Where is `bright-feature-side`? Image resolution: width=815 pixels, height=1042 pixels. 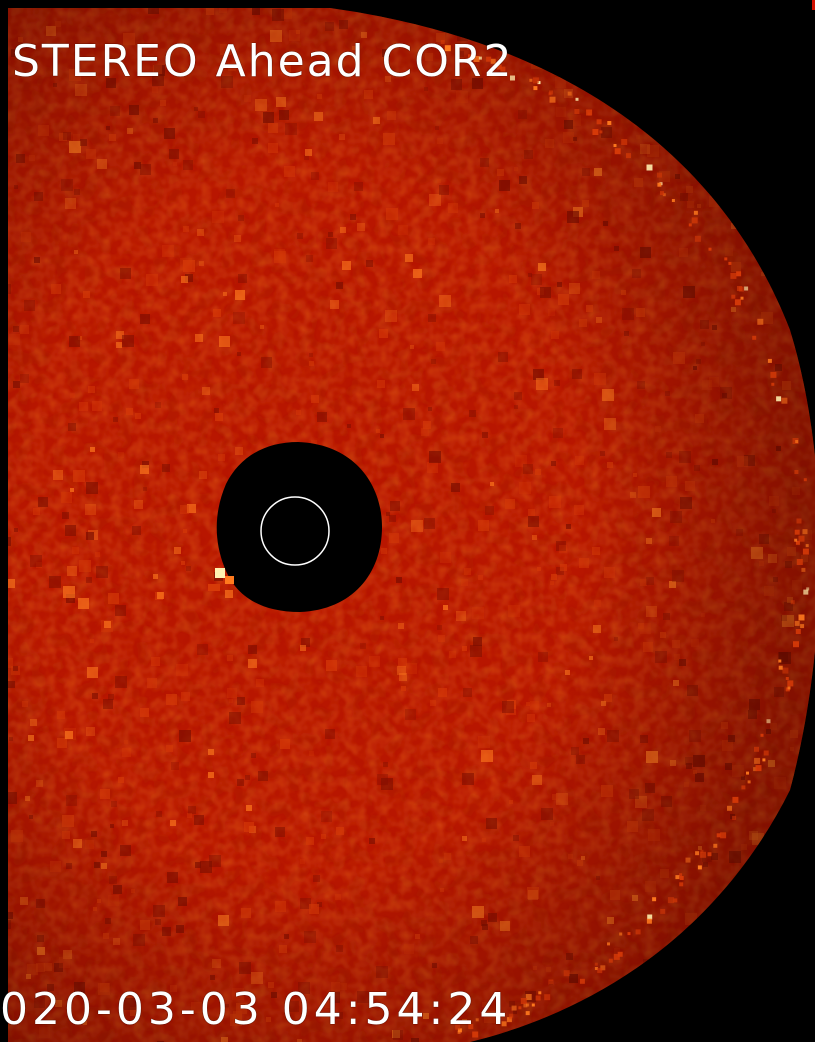 bright-feature-side is located at coordinates (229, 580).